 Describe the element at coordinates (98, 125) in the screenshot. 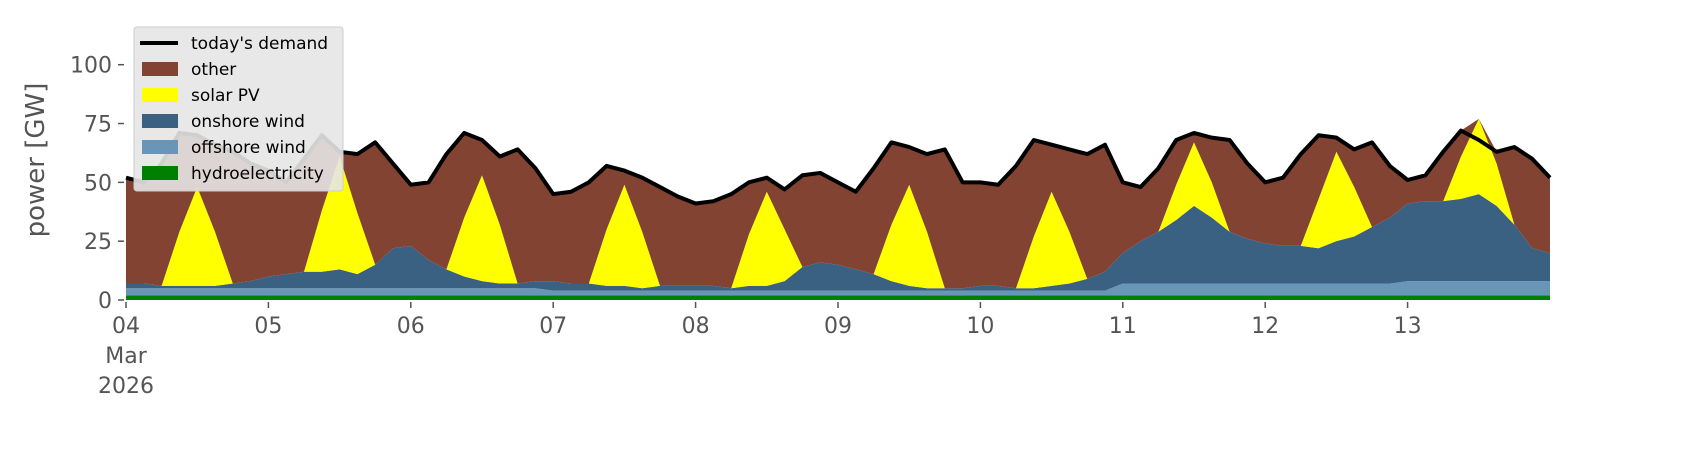

I see `y-tick-label: 75` at that location.